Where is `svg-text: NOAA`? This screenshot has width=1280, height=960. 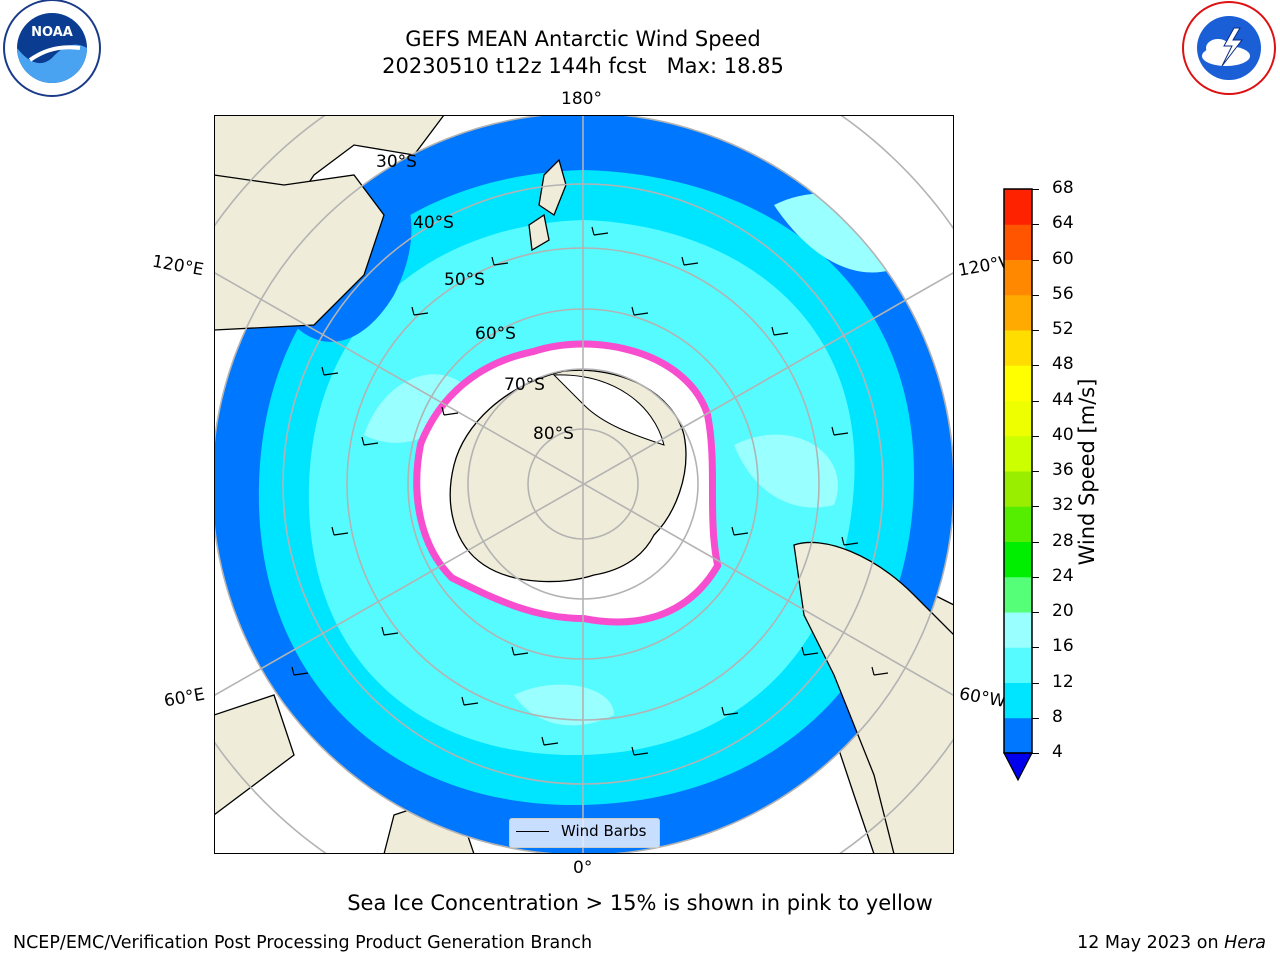 svg-text: NOAA is located at coordinates (52, 32).